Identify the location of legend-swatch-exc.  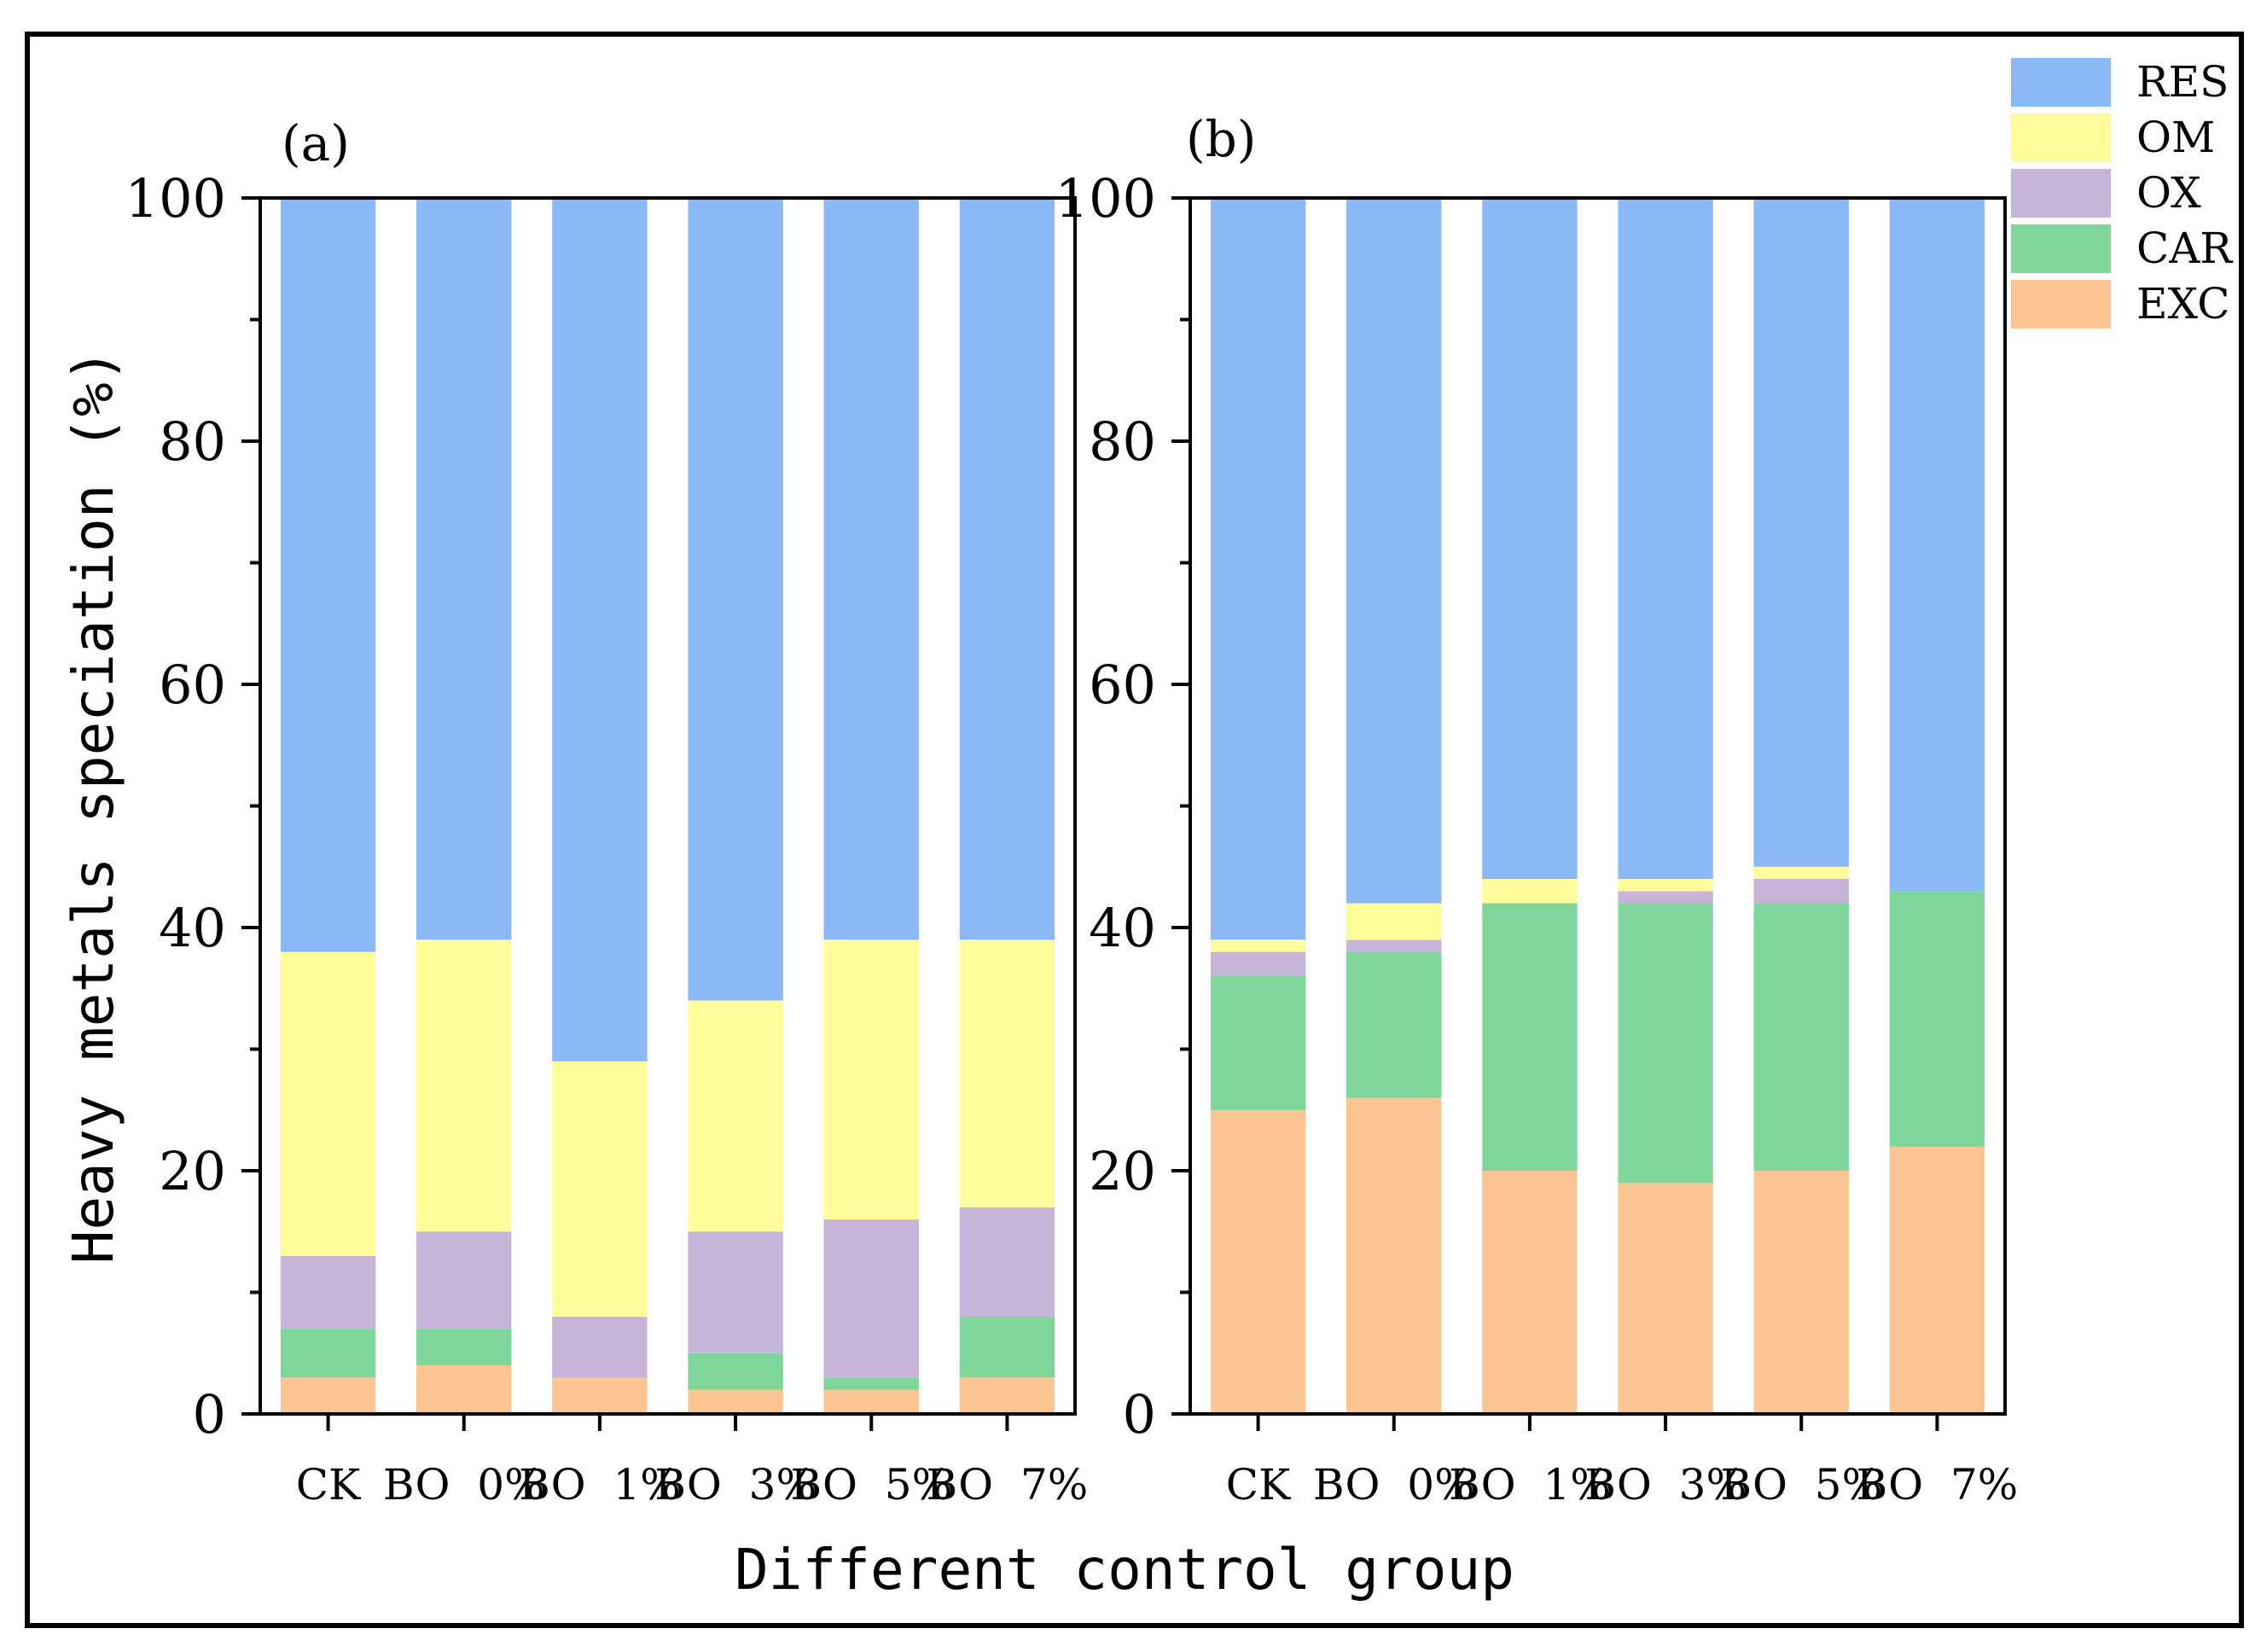
(2061, 304).